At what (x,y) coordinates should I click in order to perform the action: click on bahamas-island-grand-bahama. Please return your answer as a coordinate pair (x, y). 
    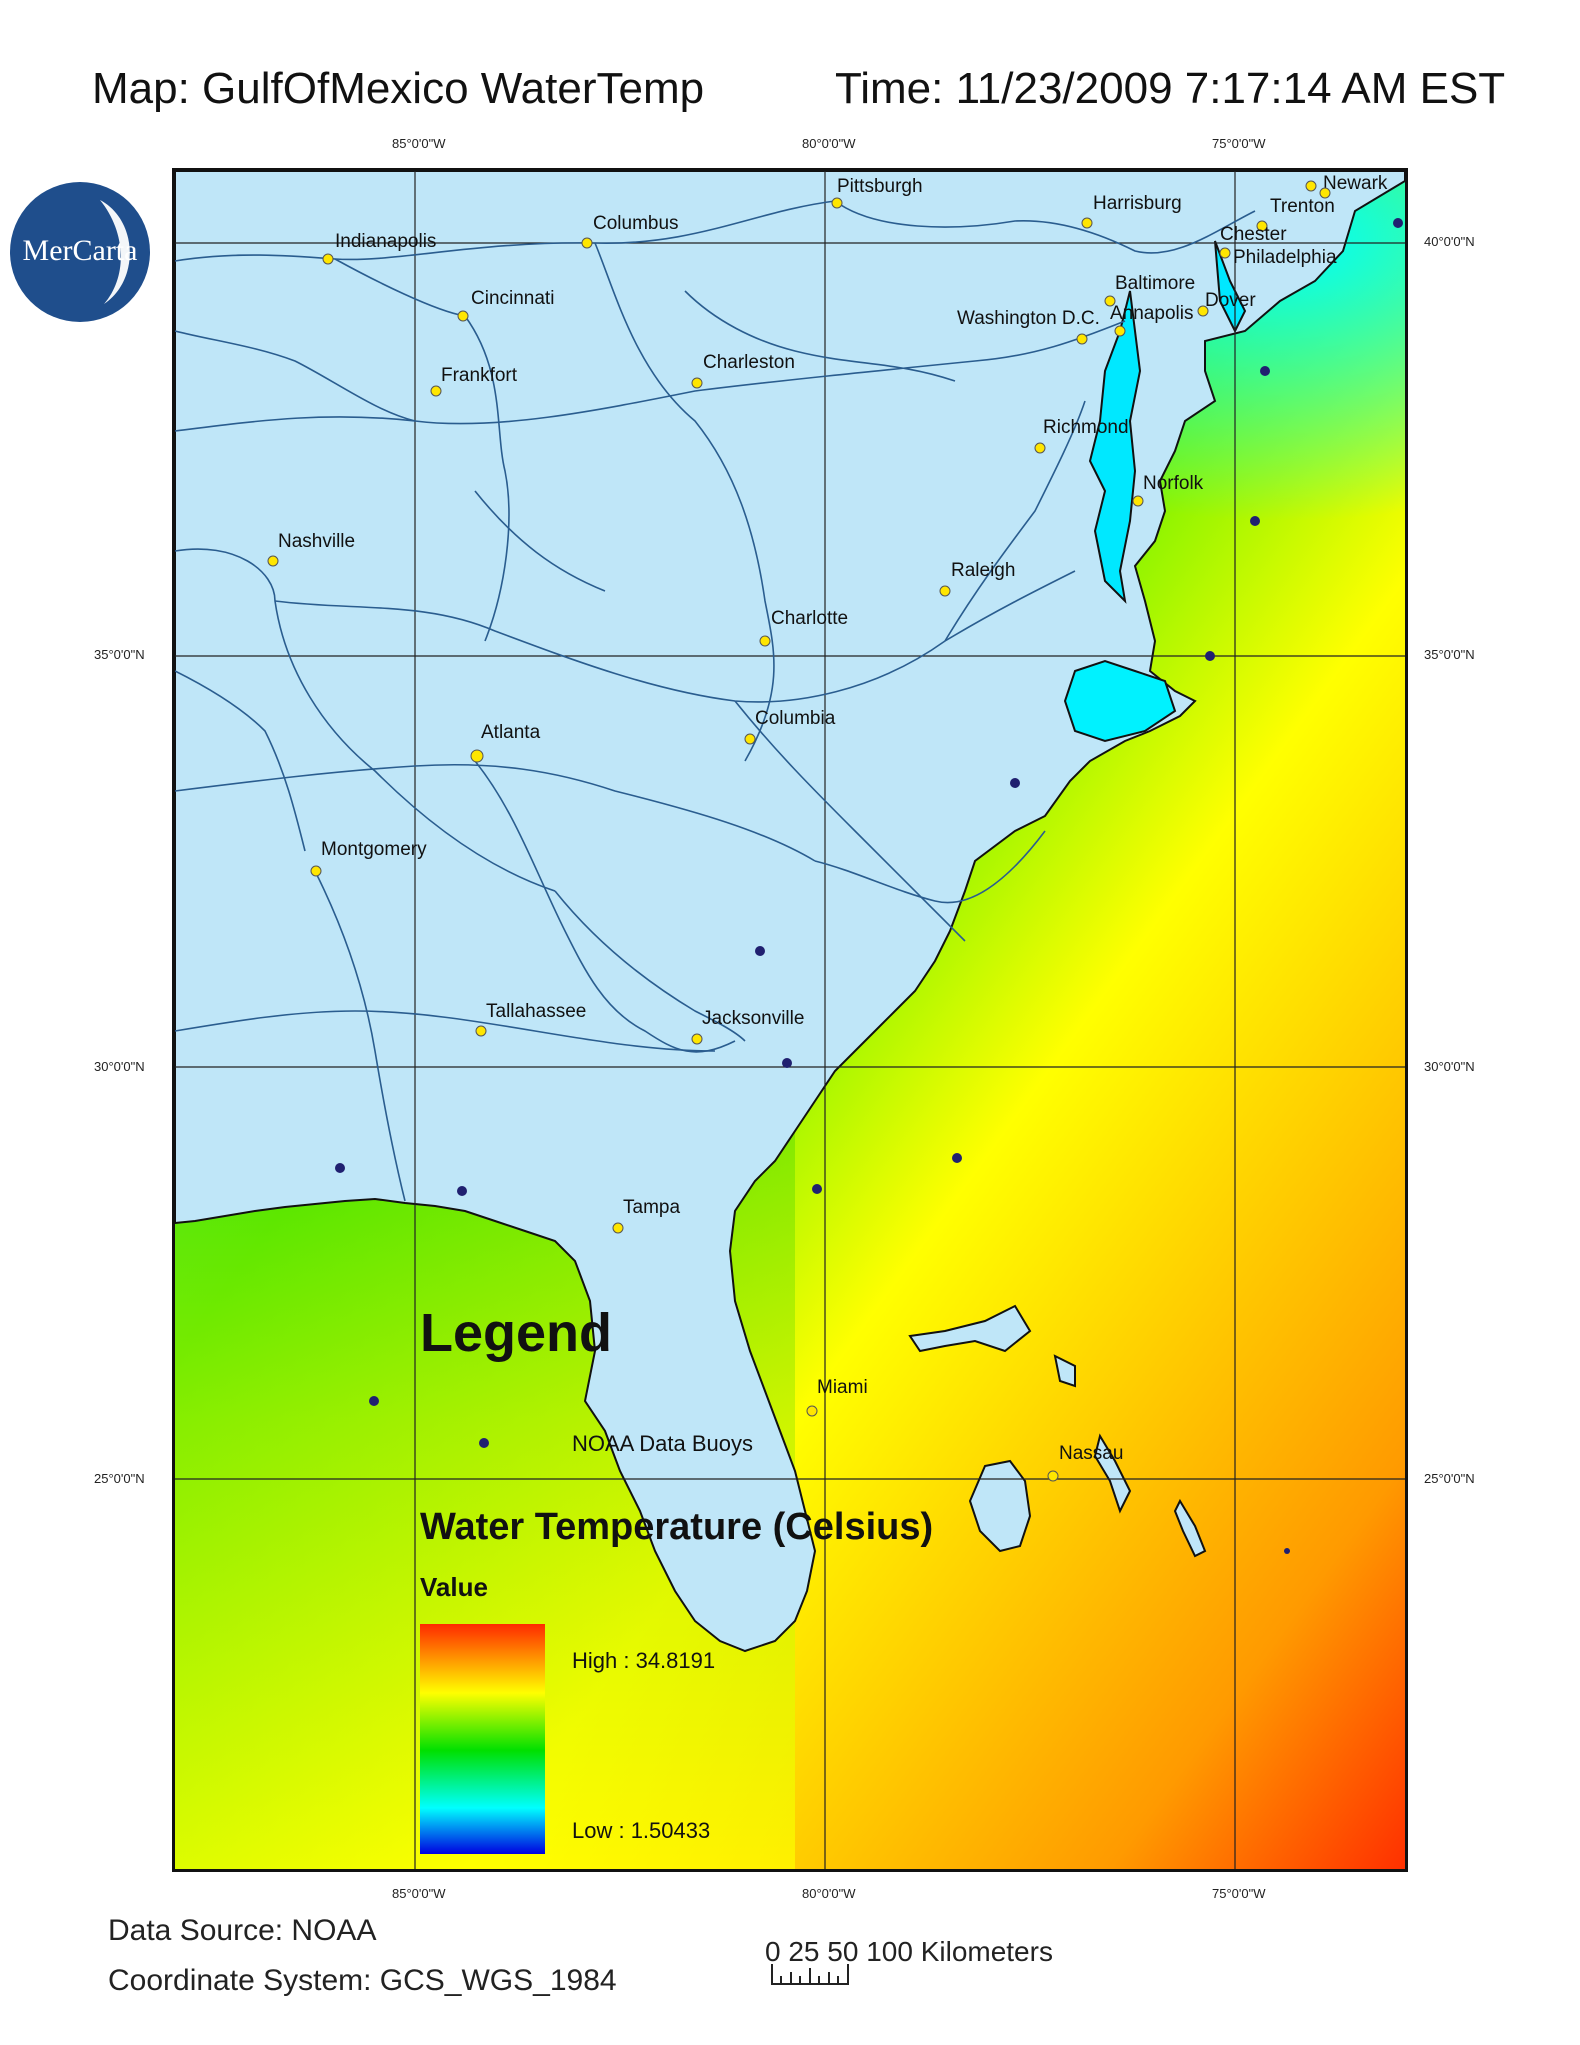
    Looking at the image, I should click on (1064, 1371).